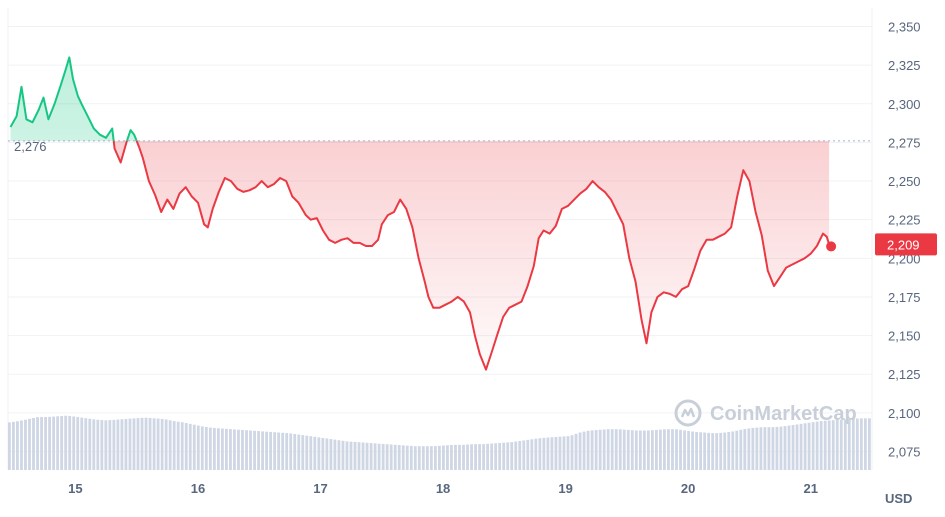 The image size is (945, 517). Describe the element at coordinates (904, 374) in the screenshot. I see `y-tick-label: 2,125` at that location.